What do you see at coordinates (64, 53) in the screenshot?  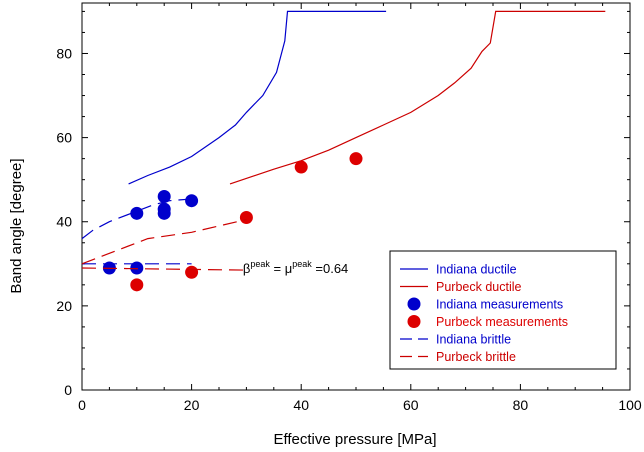 I see `y-tick-label: 80` at bounding box center [64, 53].